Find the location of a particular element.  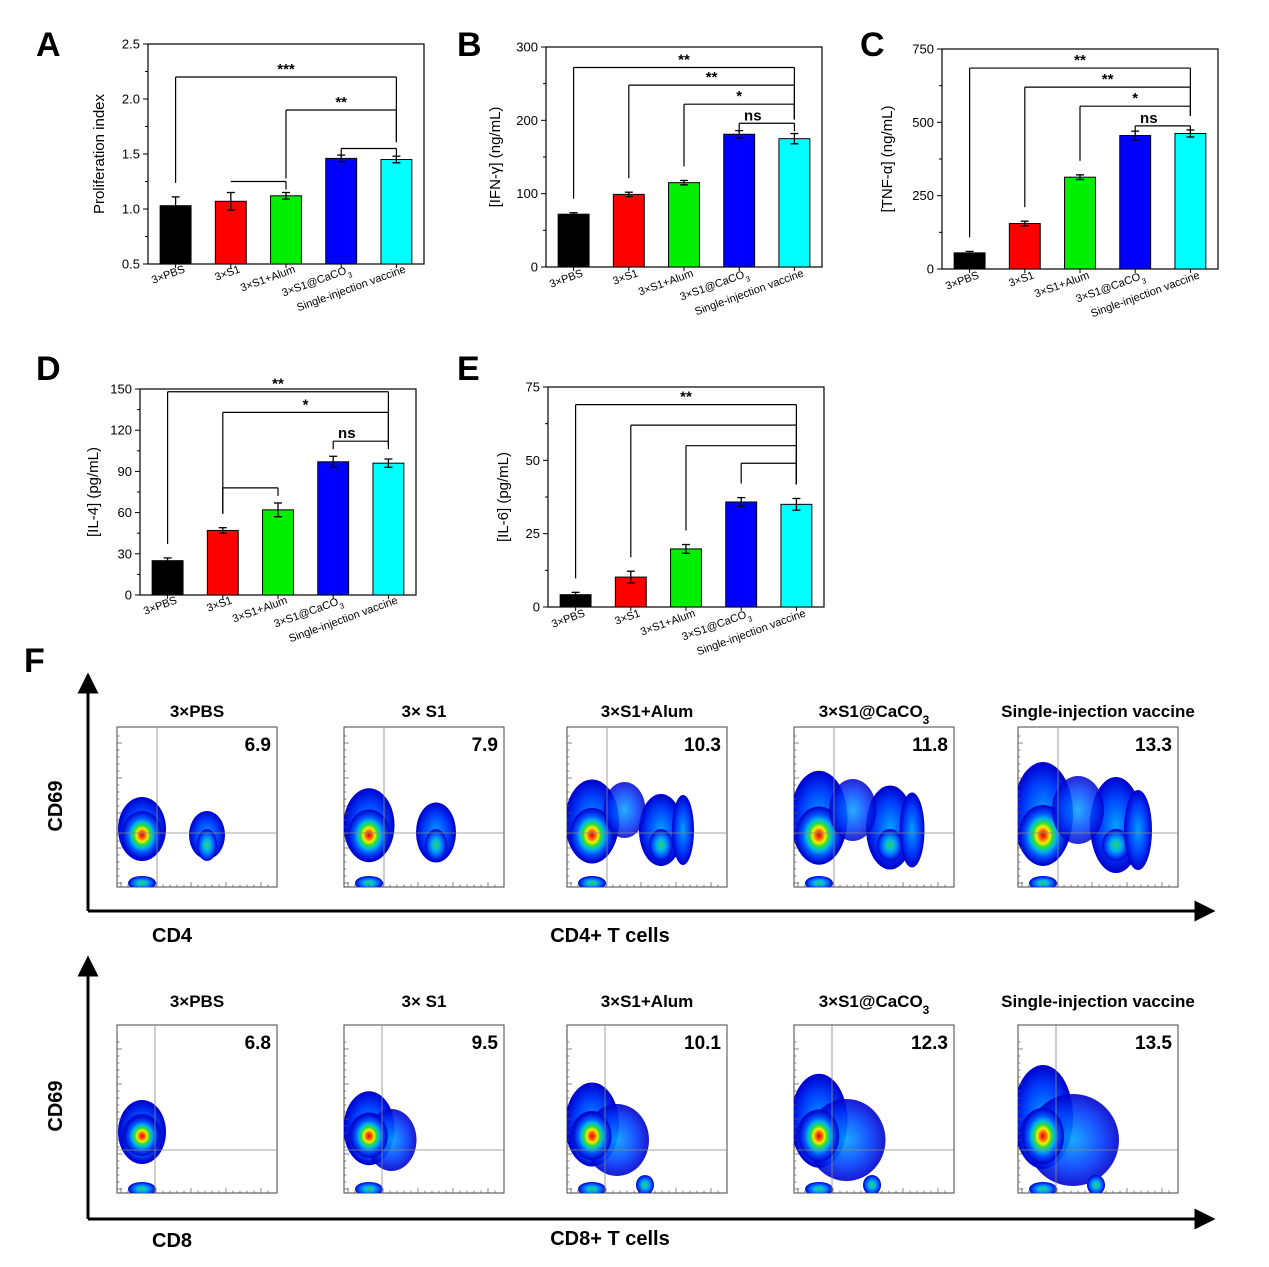

y-tick-label: 60 is located at coordinates (125, 512).